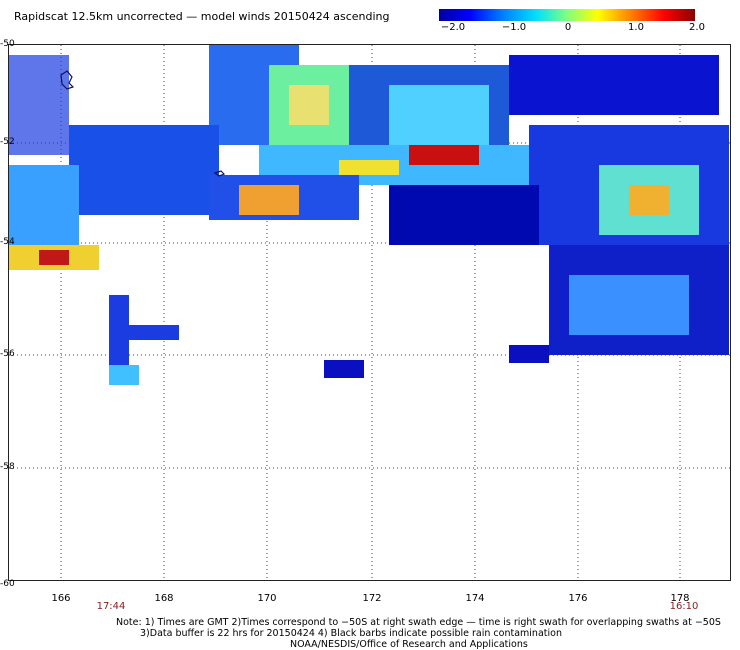 This screenshot has width=740, height=650. What do you see at coordinates (475, 598) in the screenshot?
I see `lon-label: 174` at bounding box center [475, 598].